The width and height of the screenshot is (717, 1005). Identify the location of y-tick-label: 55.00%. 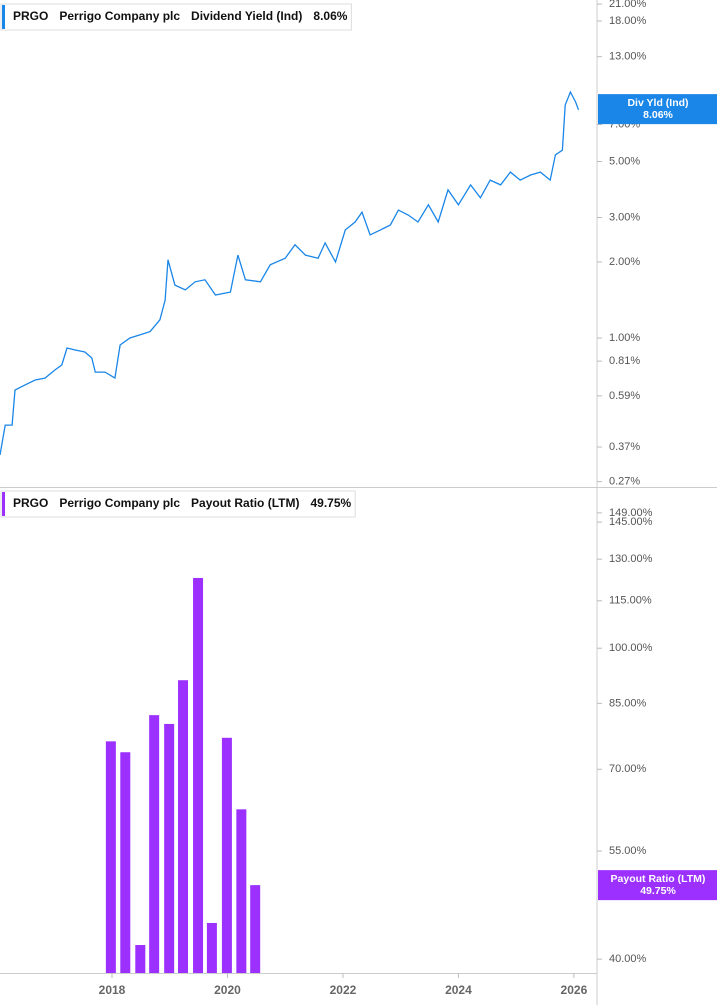
(628, 851).